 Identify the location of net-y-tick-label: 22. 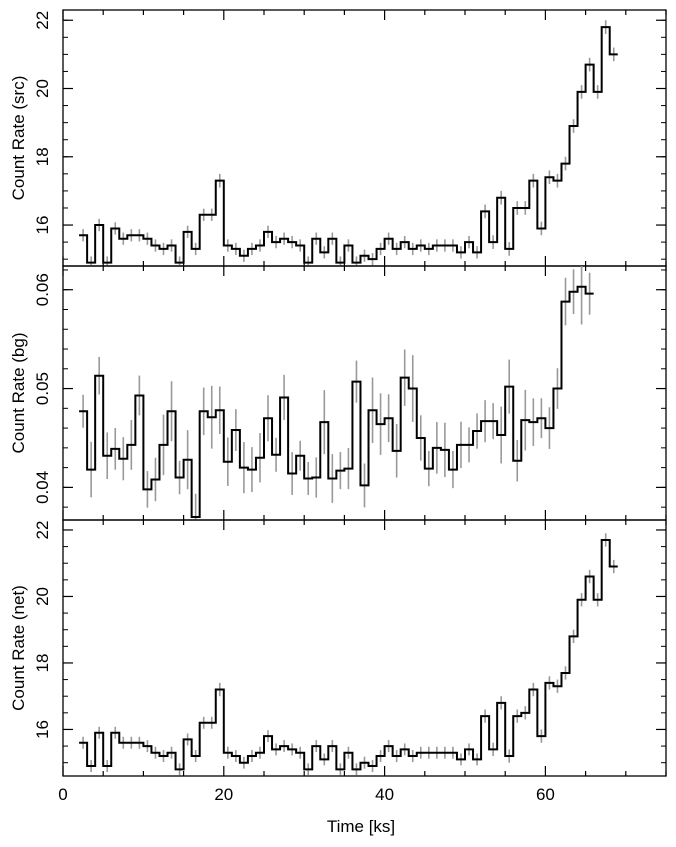
(42, 530).